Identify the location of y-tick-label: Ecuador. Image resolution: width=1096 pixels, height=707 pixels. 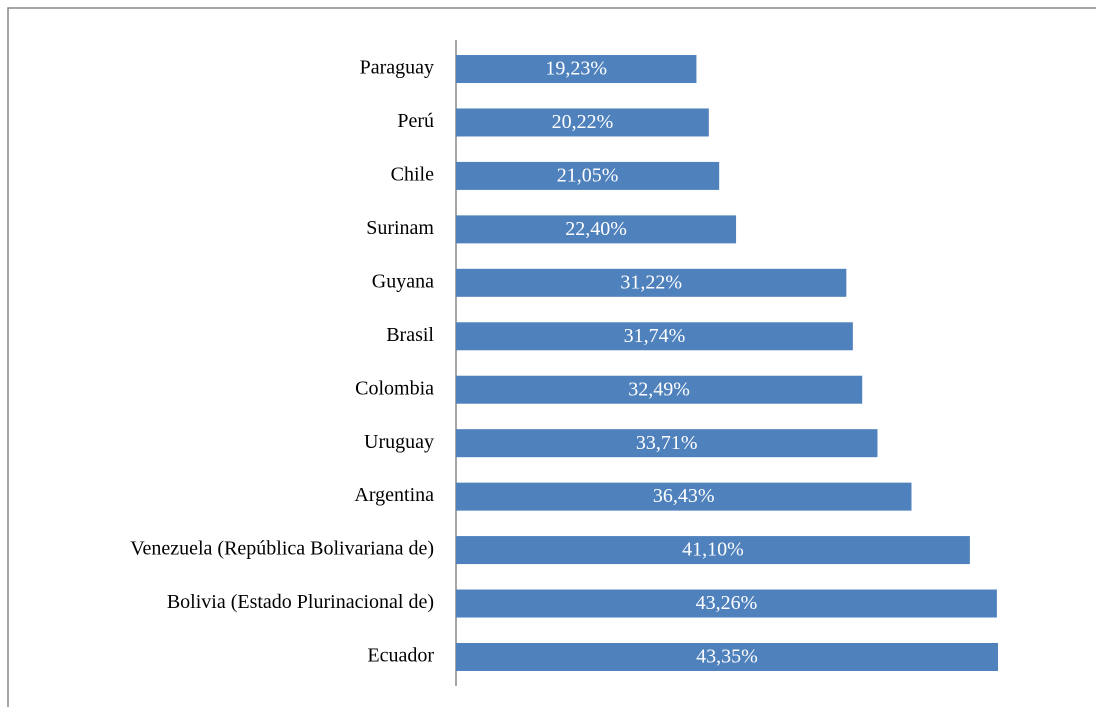
(400, 656).